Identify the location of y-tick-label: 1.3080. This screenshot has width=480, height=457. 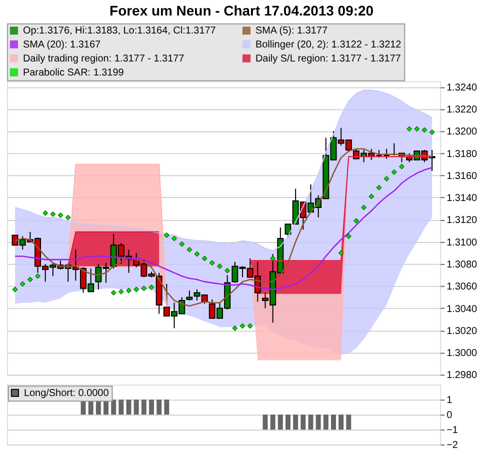
(462, 264).